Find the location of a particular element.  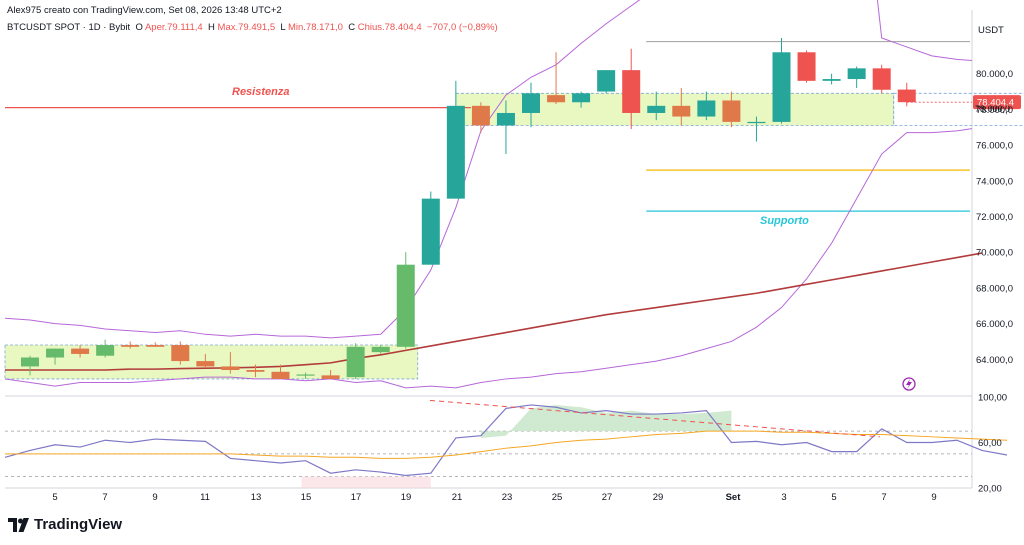

alert-icon is located at coordinates (909, 384).